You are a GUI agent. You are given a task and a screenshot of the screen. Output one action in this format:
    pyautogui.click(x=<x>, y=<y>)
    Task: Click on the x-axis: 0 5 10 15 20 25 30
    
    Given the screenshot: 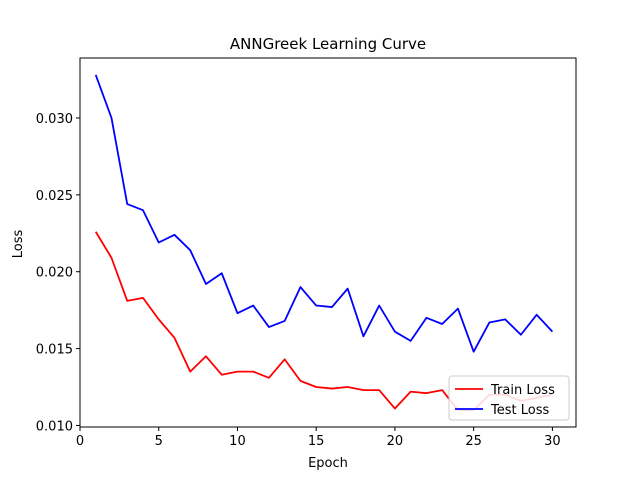 What is the action you would take?
    pyautogui.click(x=318, y=438)
    